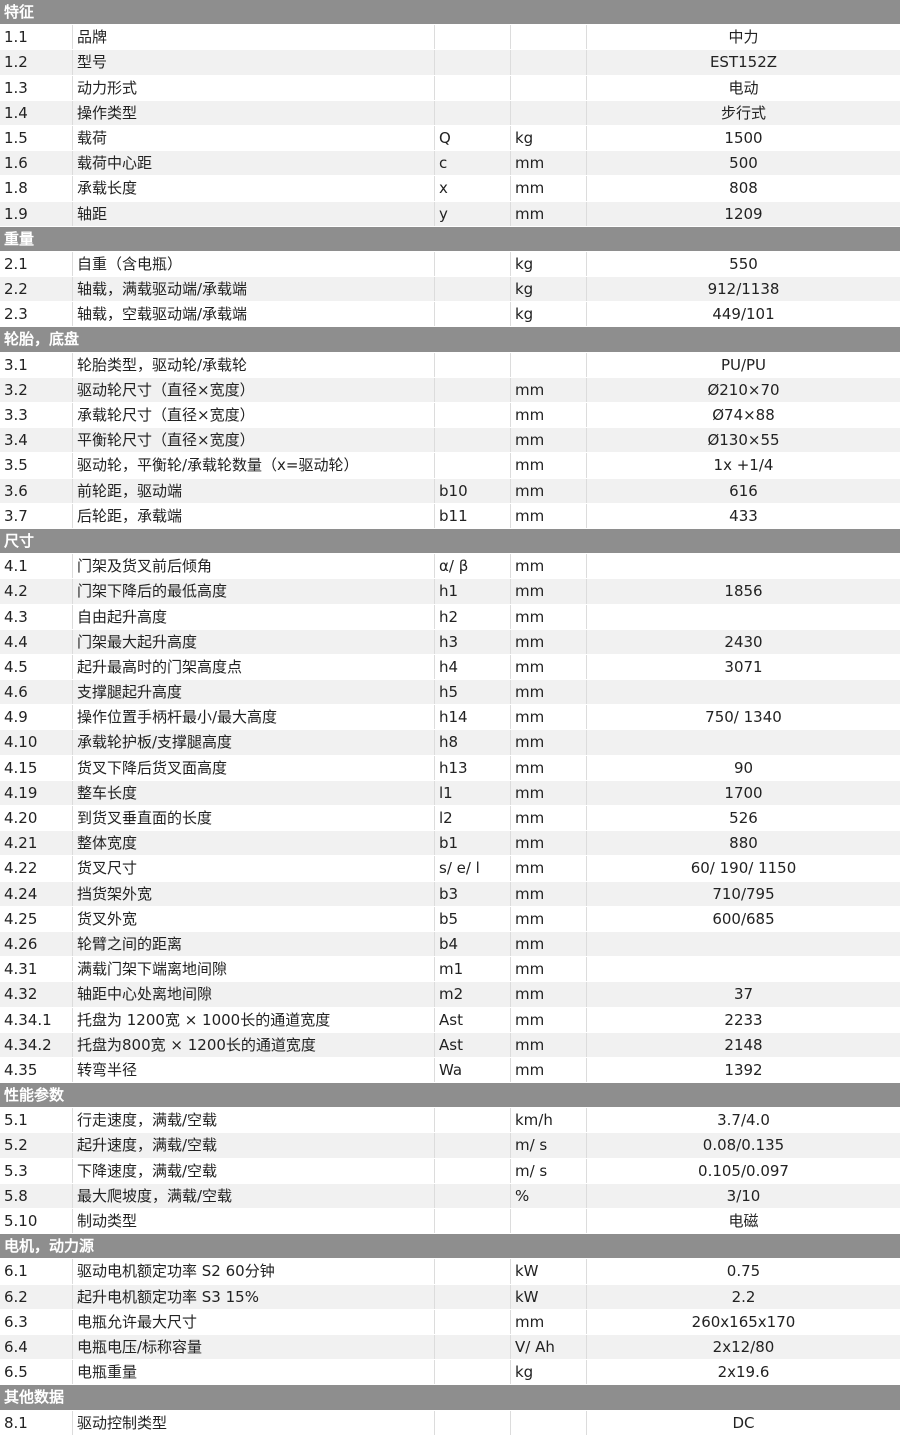 Image resolution: width=900 pixels, height=1436 pixels. What do you see at coordinates (36, 87) in the screenshot?
I see `item-number: 1.3` at bounding box center [36, 87].